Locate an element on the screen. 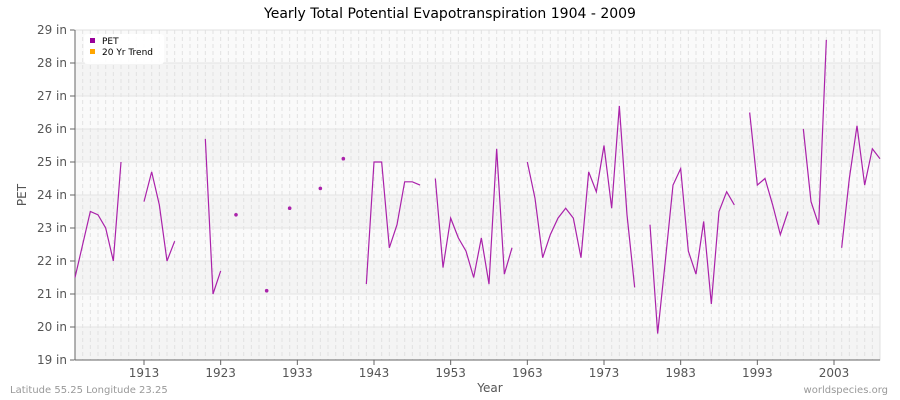 This screenshot has width=900, height=400. y-axis-label: PET is located at coordinates (22, 194).